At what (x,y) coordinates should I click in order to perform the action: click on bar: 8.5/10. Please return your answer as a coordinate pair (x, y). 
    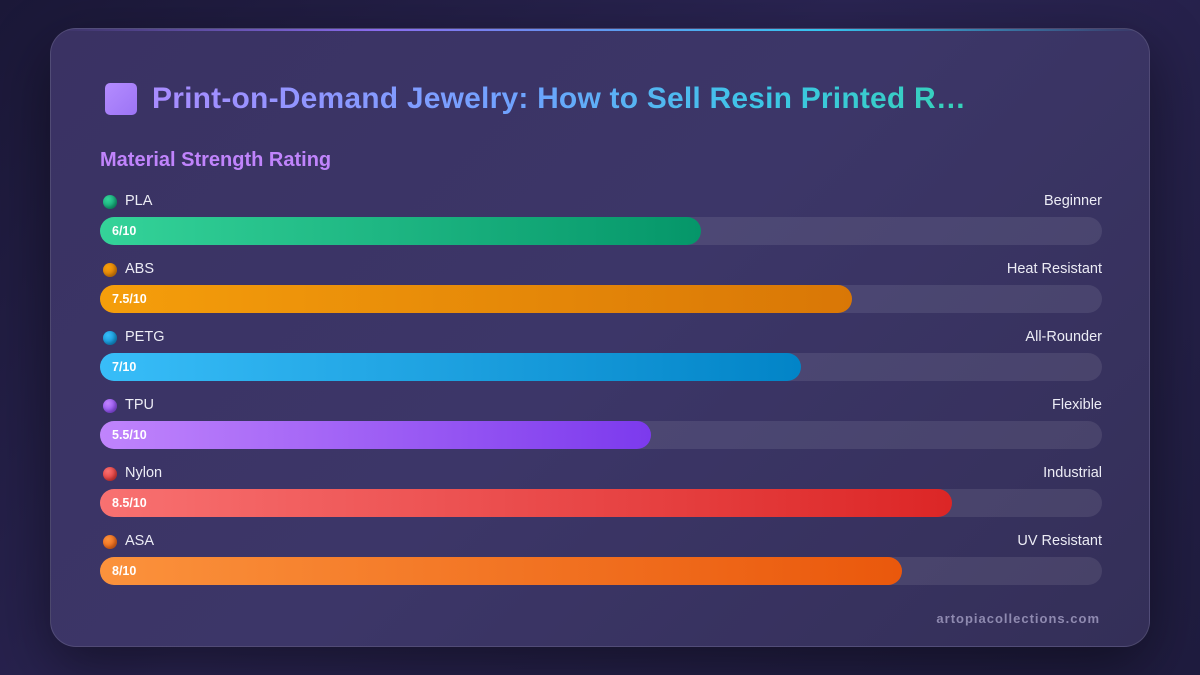
    Looking at the image, I should click on (526, 503).